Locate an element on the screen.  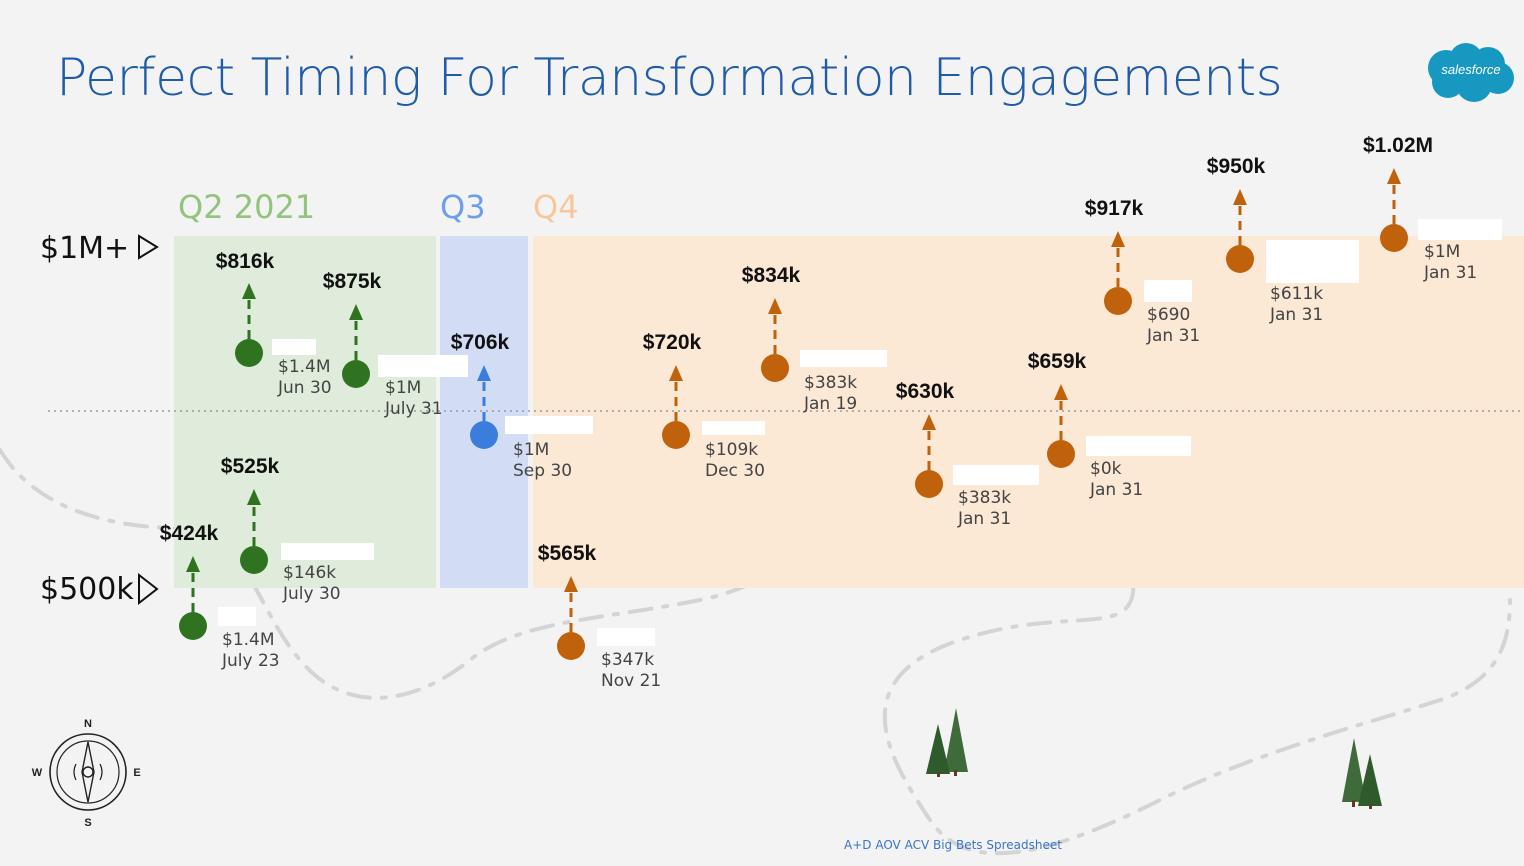
salesforce-logo is located at coordinates (1471, 72).